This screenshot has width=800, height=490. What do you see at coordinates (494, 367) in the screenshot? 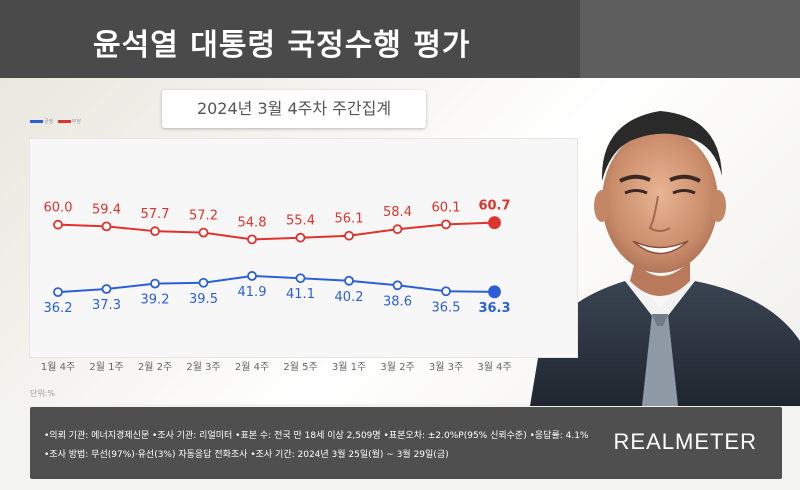
I see `x-tick-label-9: 3월 4주` at bounding box center [494, 367].